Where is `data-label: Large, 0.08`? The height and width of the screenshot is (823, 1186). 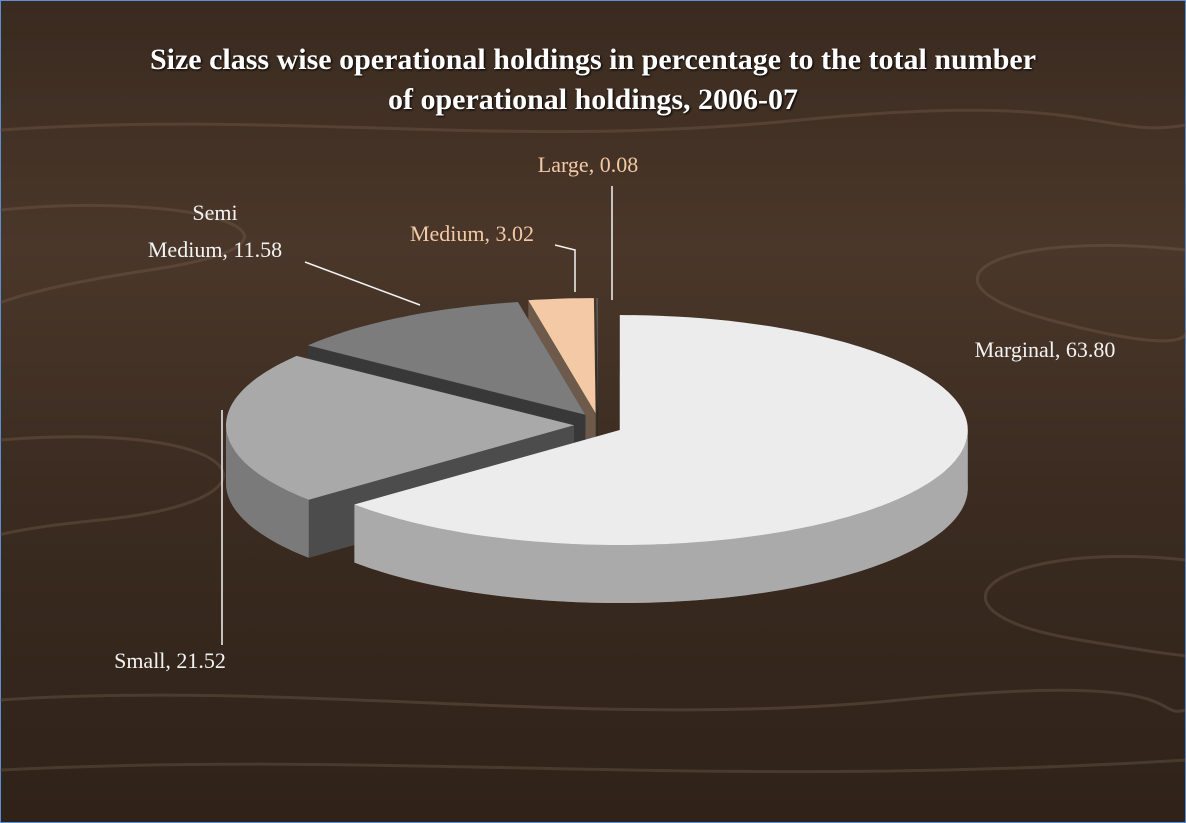 data-label: Large, 0.08 is located at coordinates (588, 164).